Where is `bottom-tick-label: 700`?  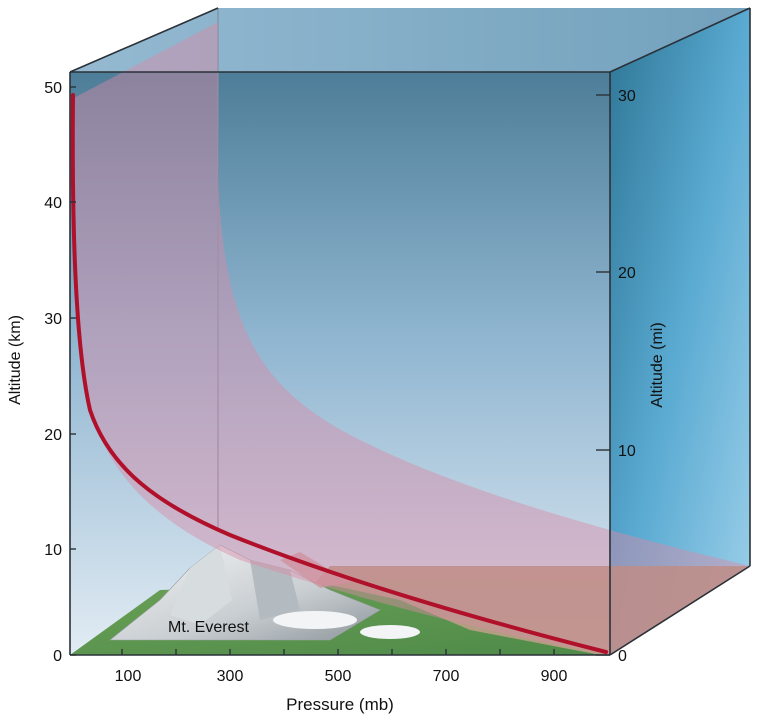
bottom-tick-label: 700 is located at coordinates (446, 676).